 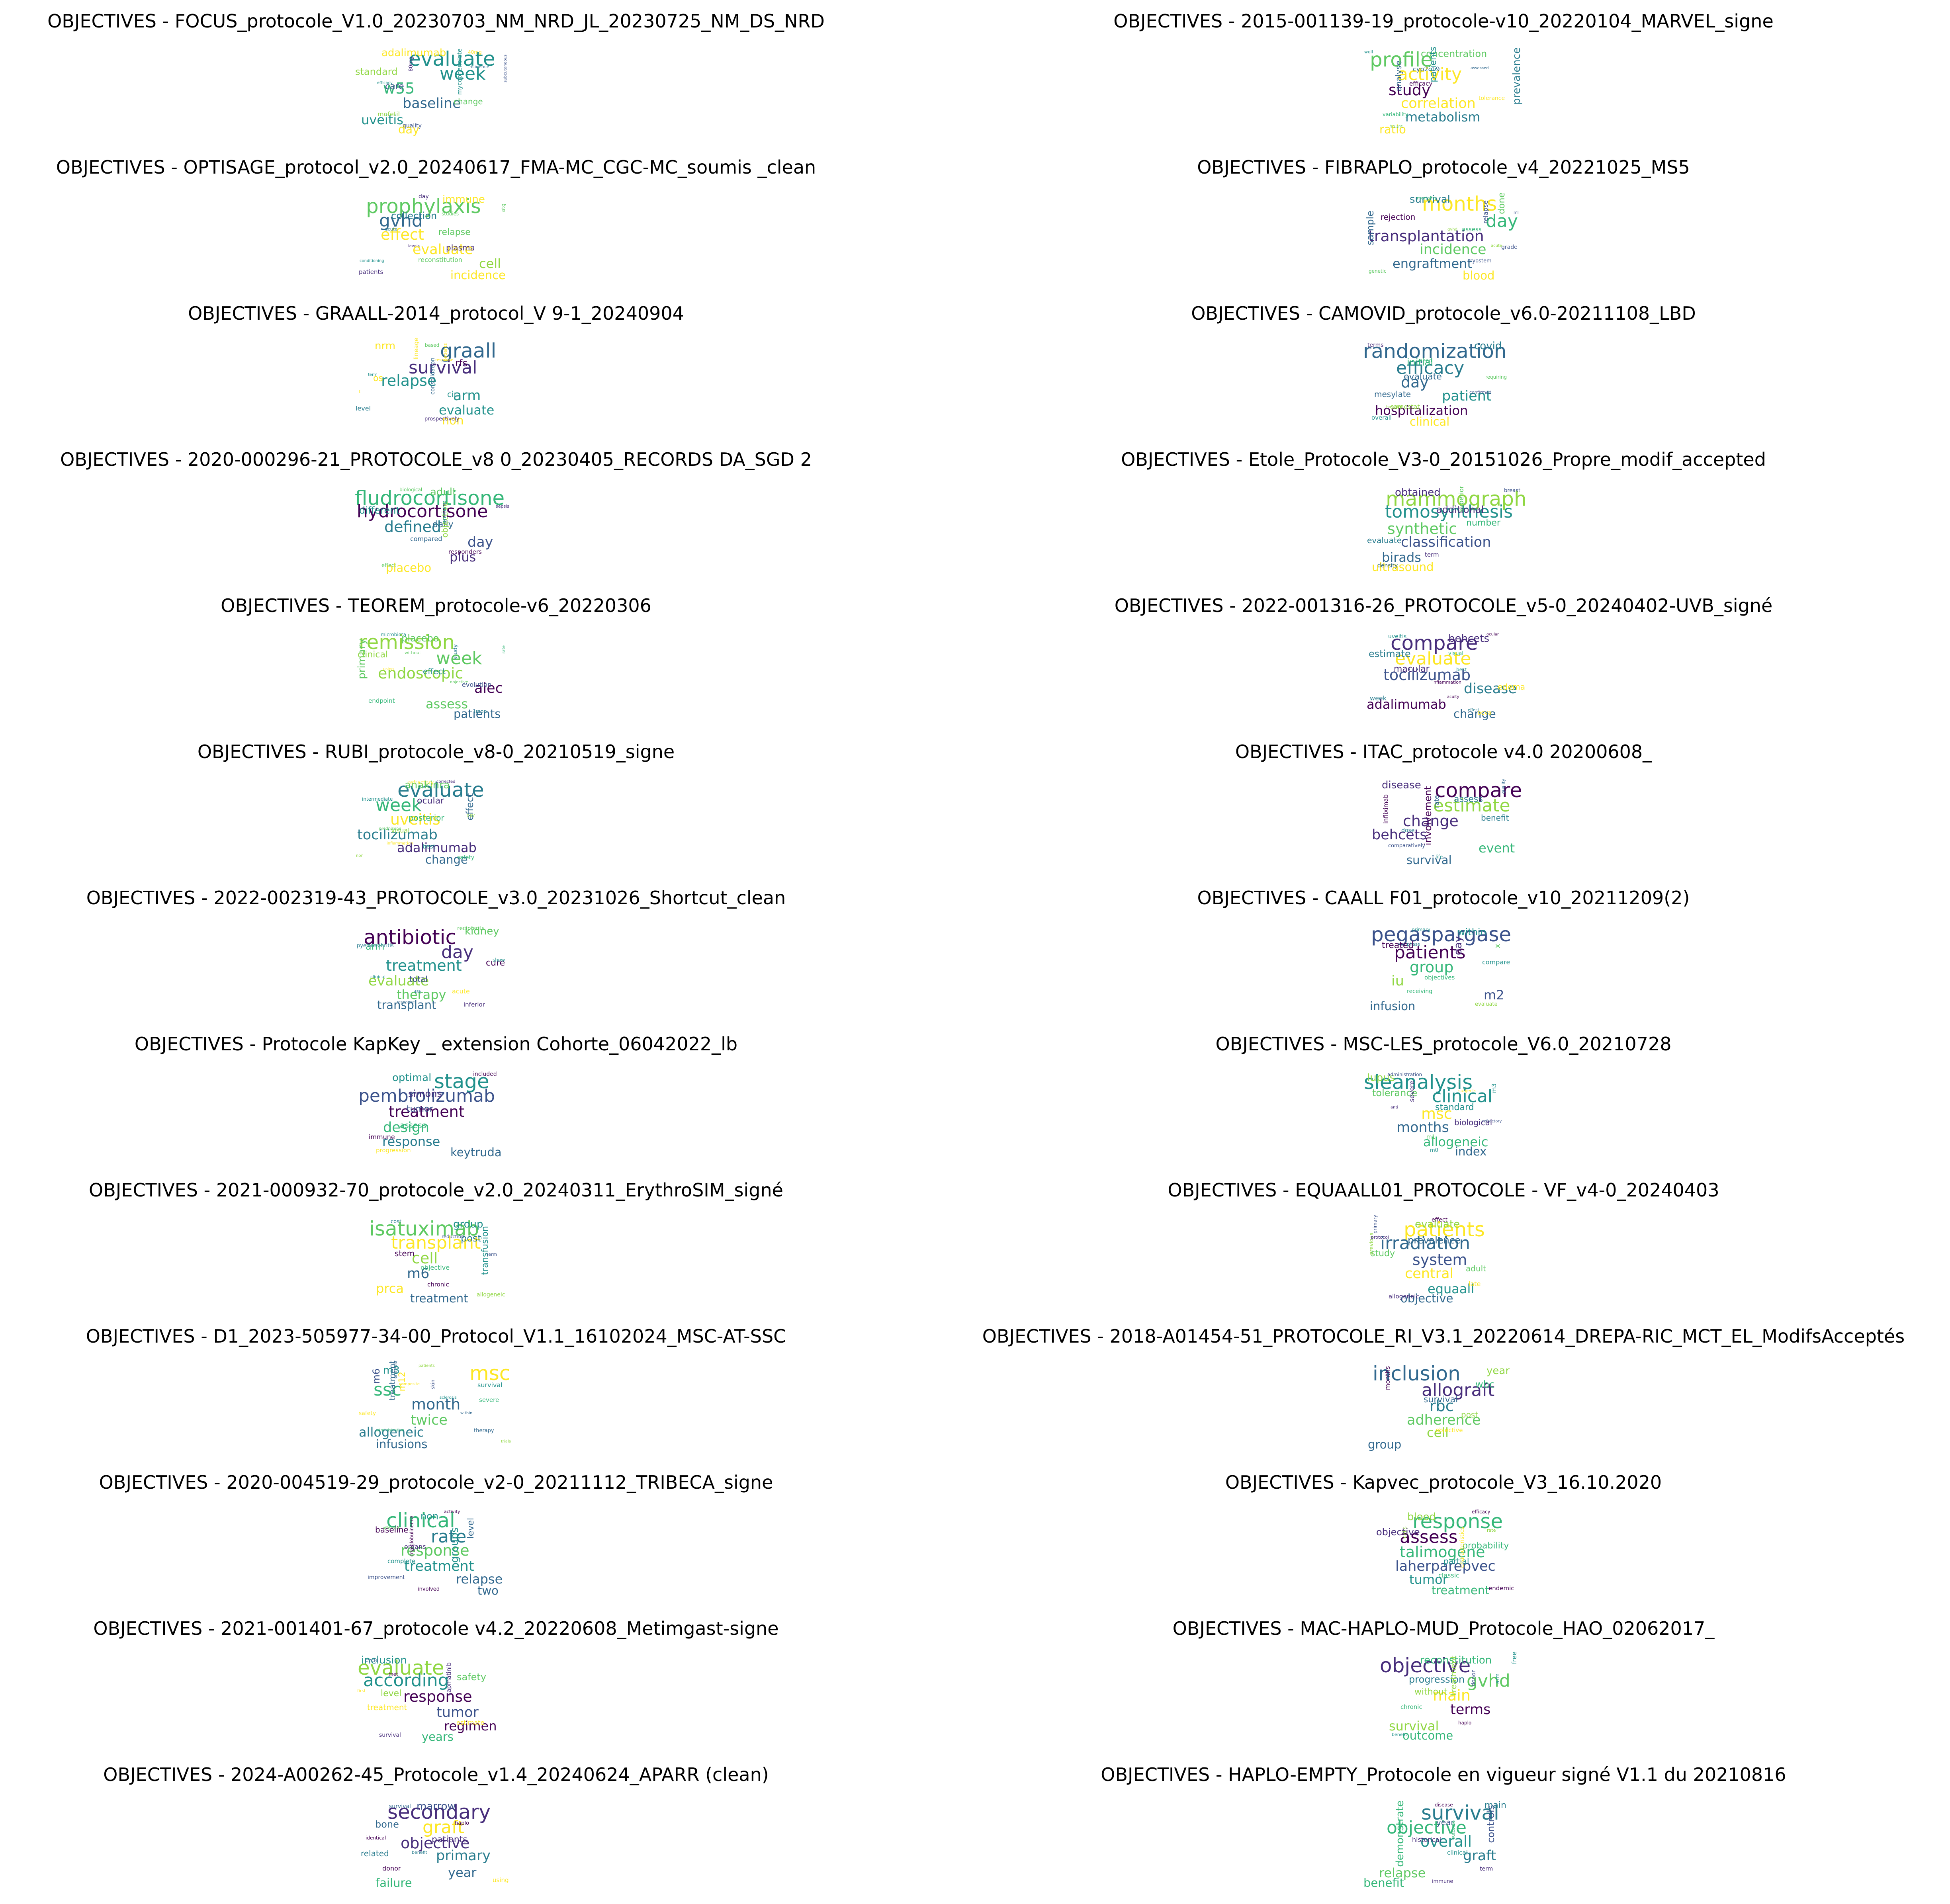 I want to click on cloud-word: acute, so click(x=461, y=991).